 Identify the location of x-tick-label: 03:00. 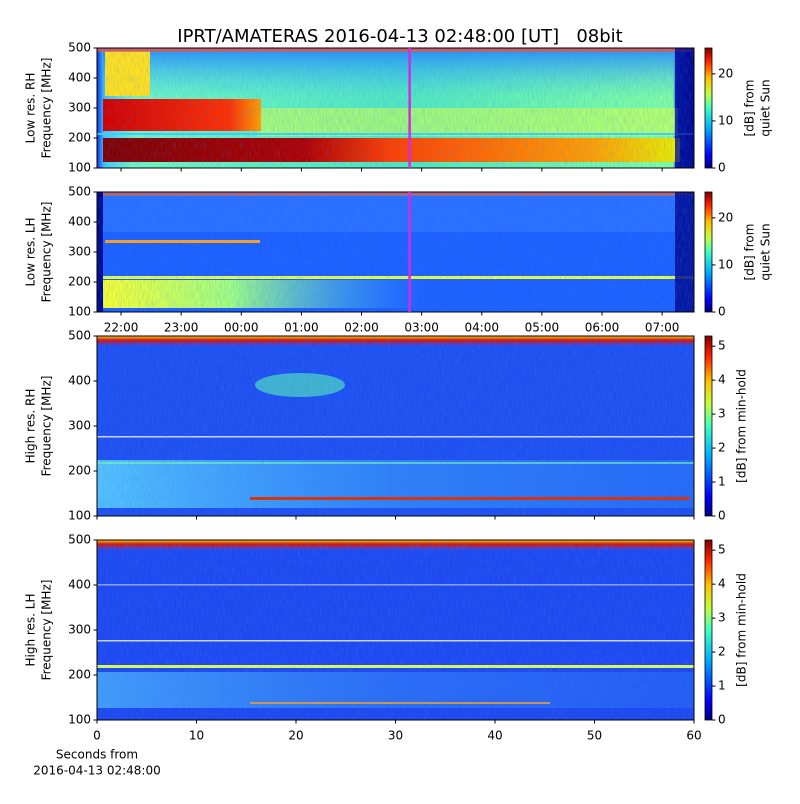
(421, 328).